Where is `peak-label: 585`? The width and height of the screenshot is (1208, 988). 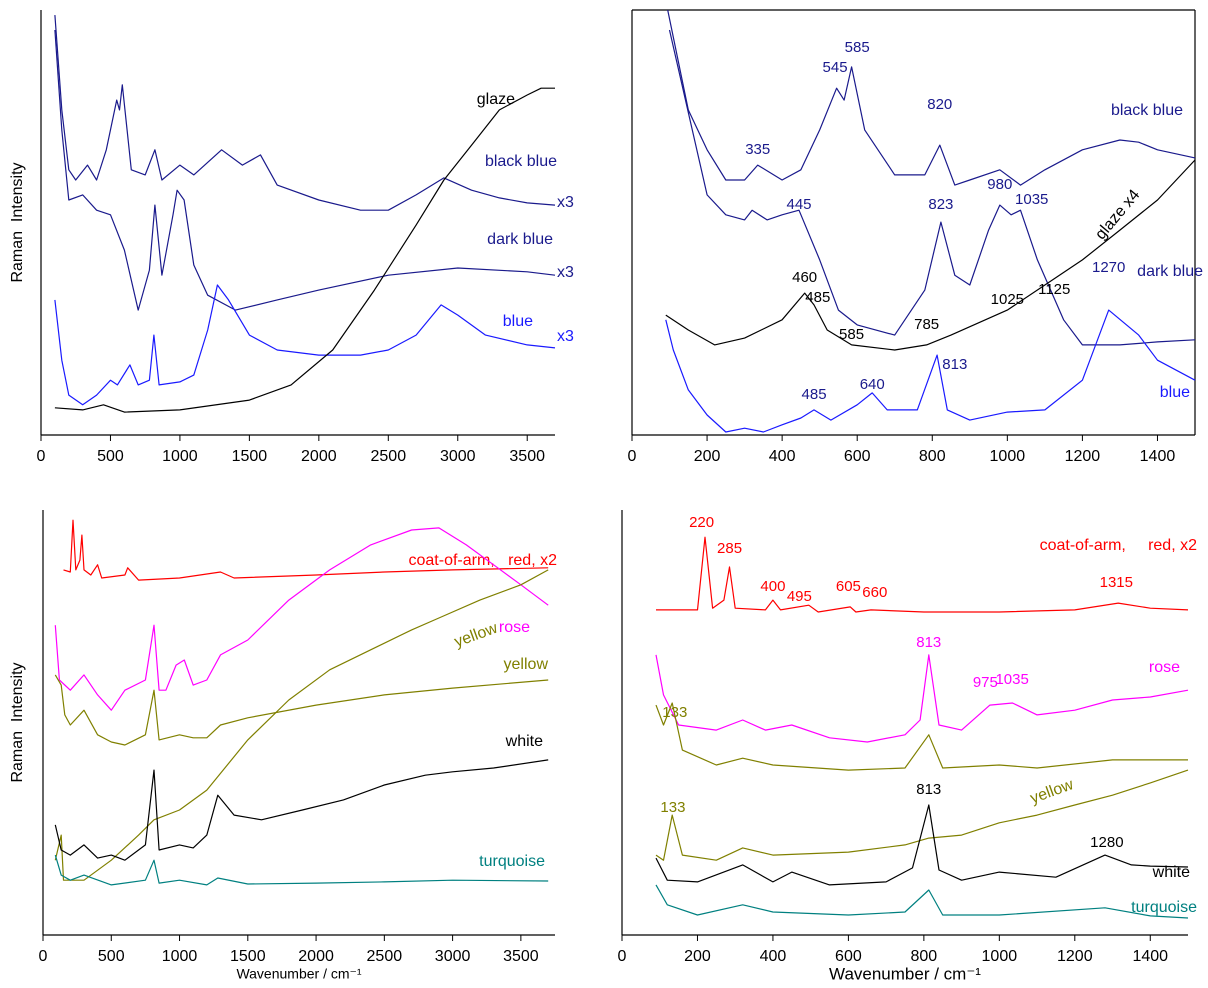
peak-label: 585 is located at coordinates (857, 47).